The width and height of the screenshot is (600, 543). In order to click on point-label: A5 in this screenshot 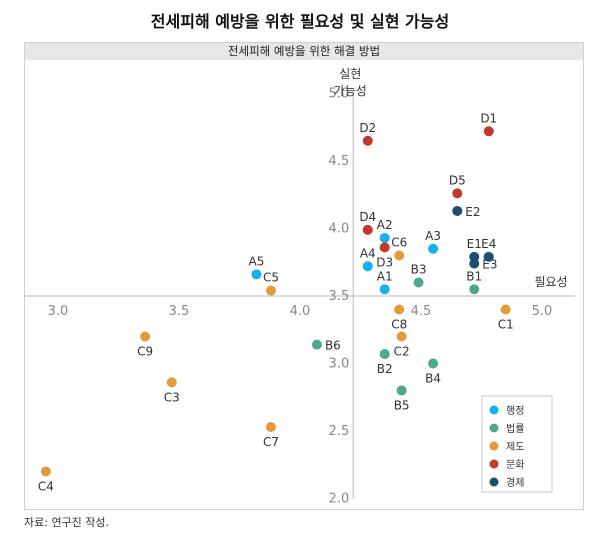, I will do `click(257, 261)`.